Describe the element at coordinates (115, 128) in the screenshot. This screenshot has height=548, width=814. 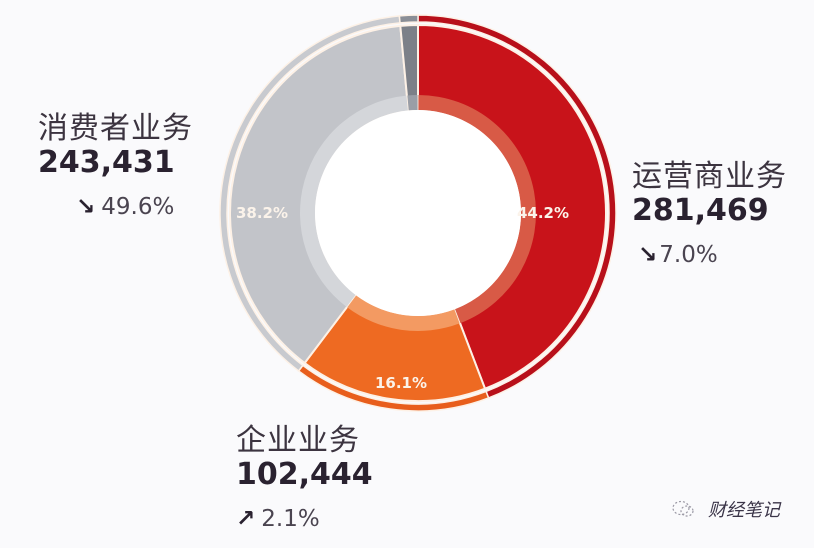
I see `consumer-name: 消费者业务` at that location.